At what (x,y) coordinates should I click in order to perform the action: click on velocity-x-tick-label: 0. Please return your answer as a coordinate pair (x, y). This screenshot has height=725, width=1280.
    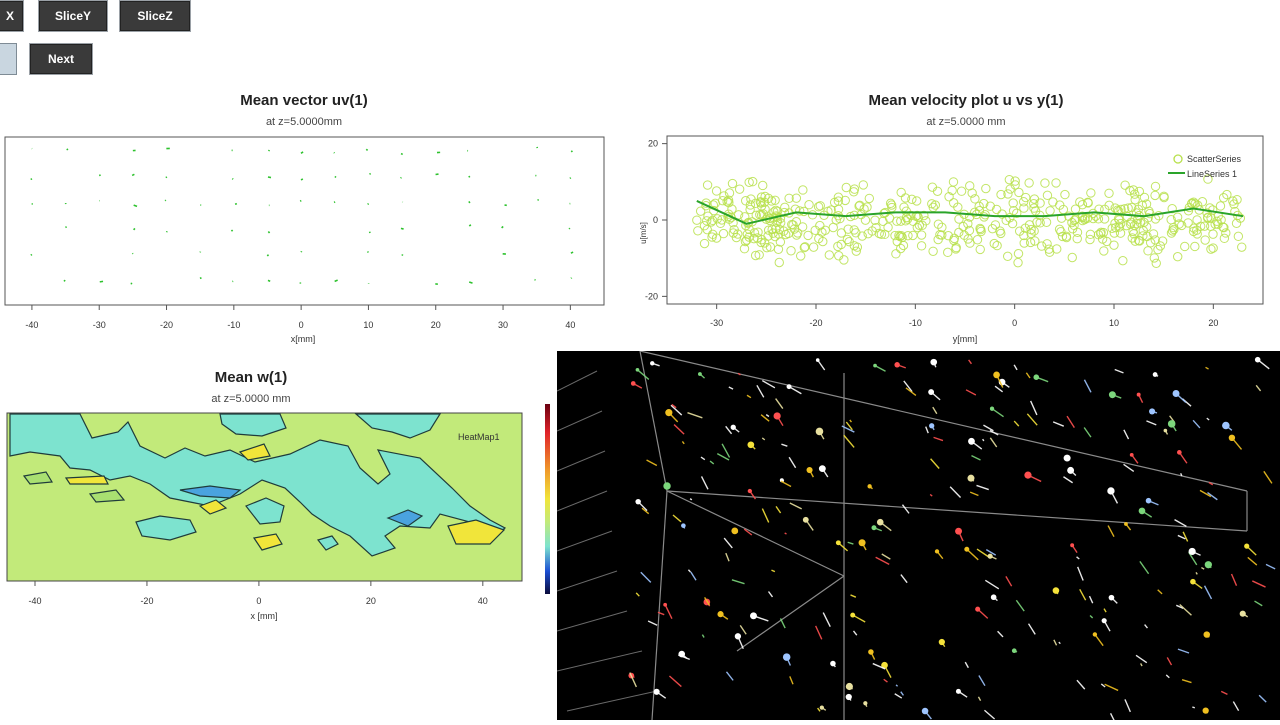
    Looking at the image, I should click on (1014, 323).